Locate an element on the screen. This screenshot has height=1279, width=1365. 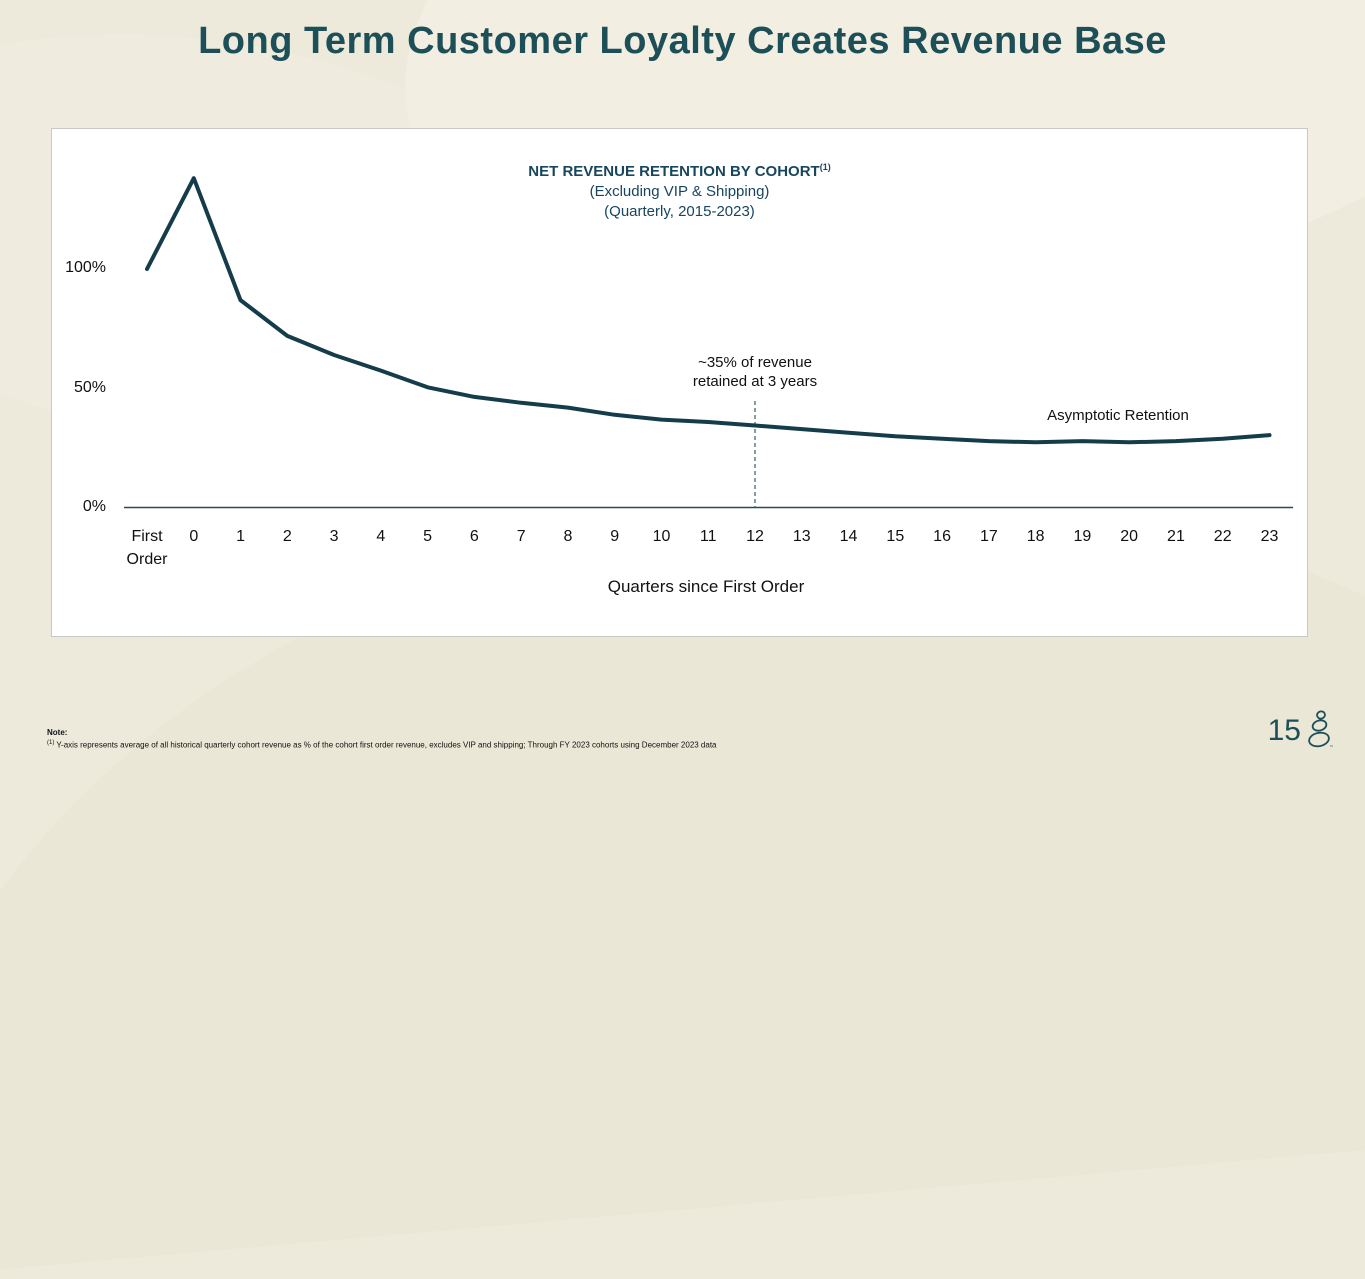
page-number: 15 is located at coordinates (1284, 730).